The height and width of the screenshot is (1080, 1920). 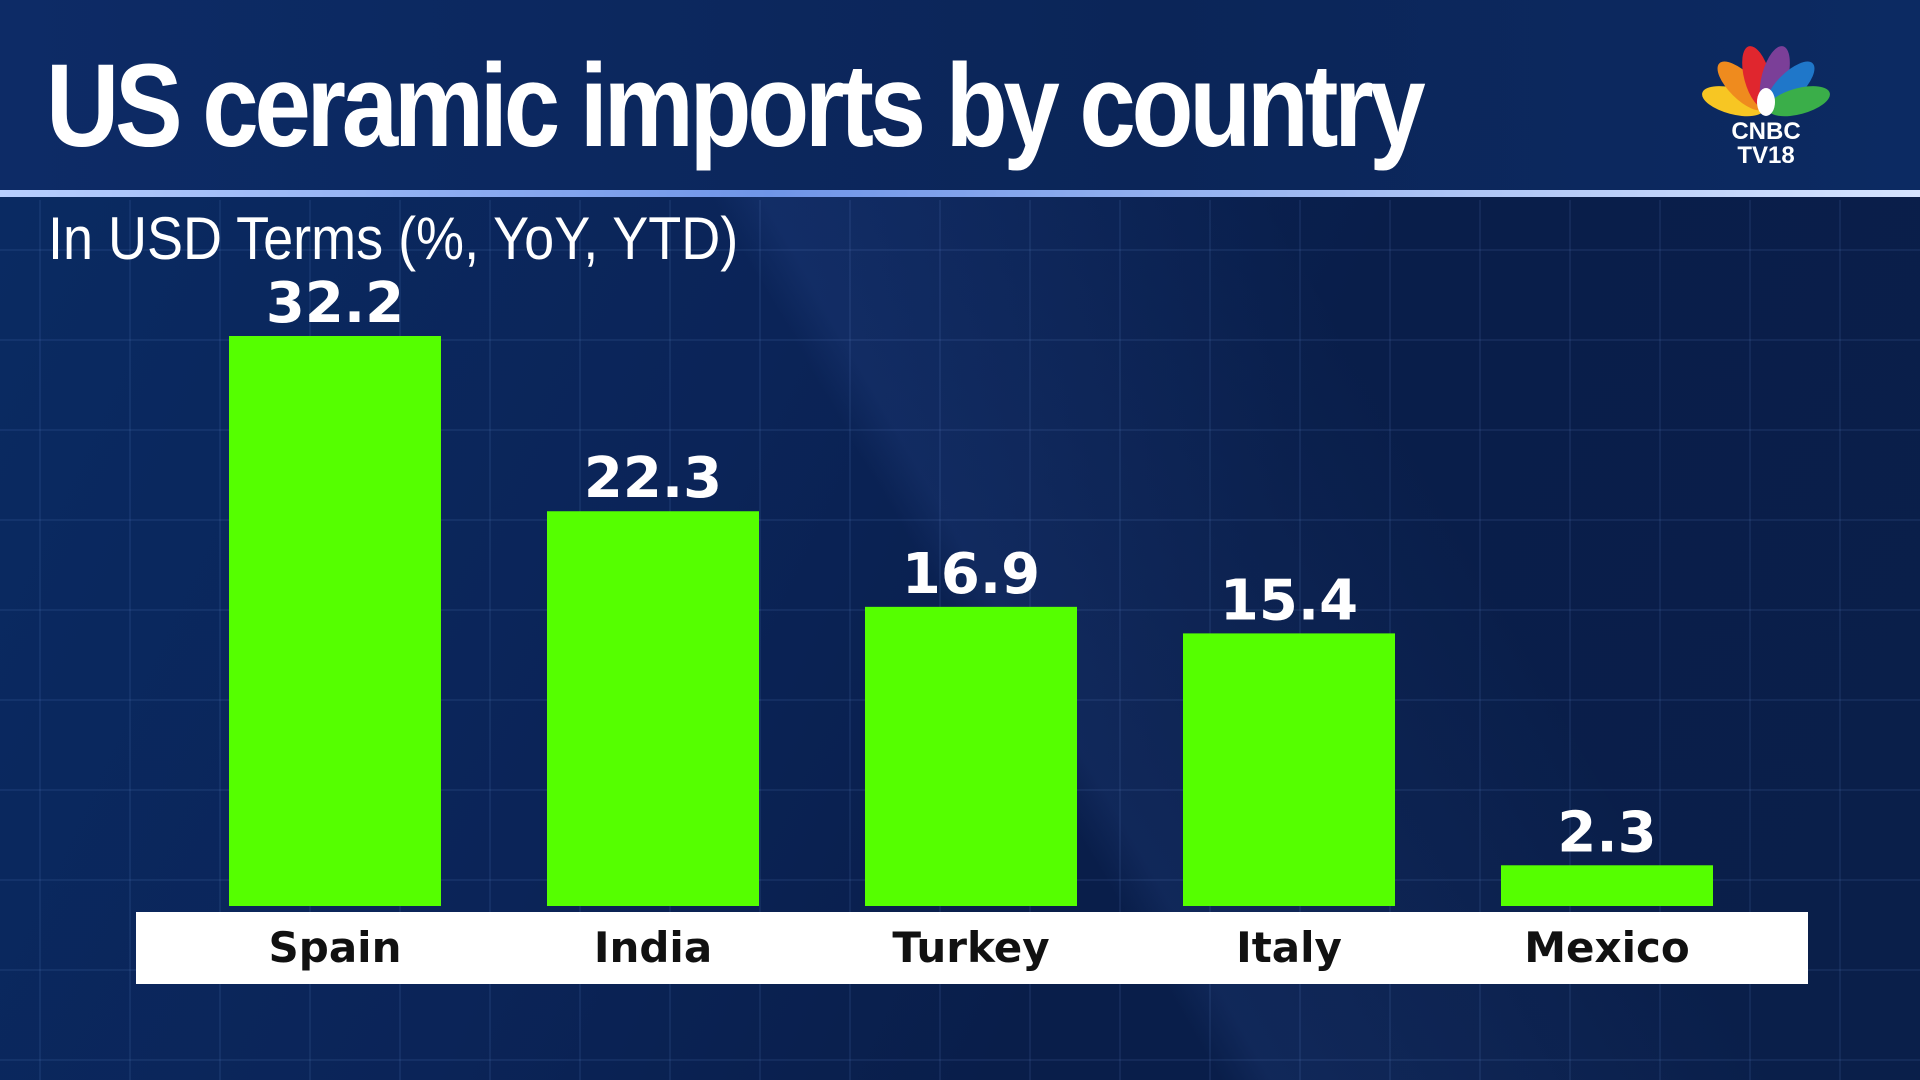 What do you see at coordinates (1606, 832) in the screenshot?
I see `data-label: 2.3` at bounding box center [1606, 832].